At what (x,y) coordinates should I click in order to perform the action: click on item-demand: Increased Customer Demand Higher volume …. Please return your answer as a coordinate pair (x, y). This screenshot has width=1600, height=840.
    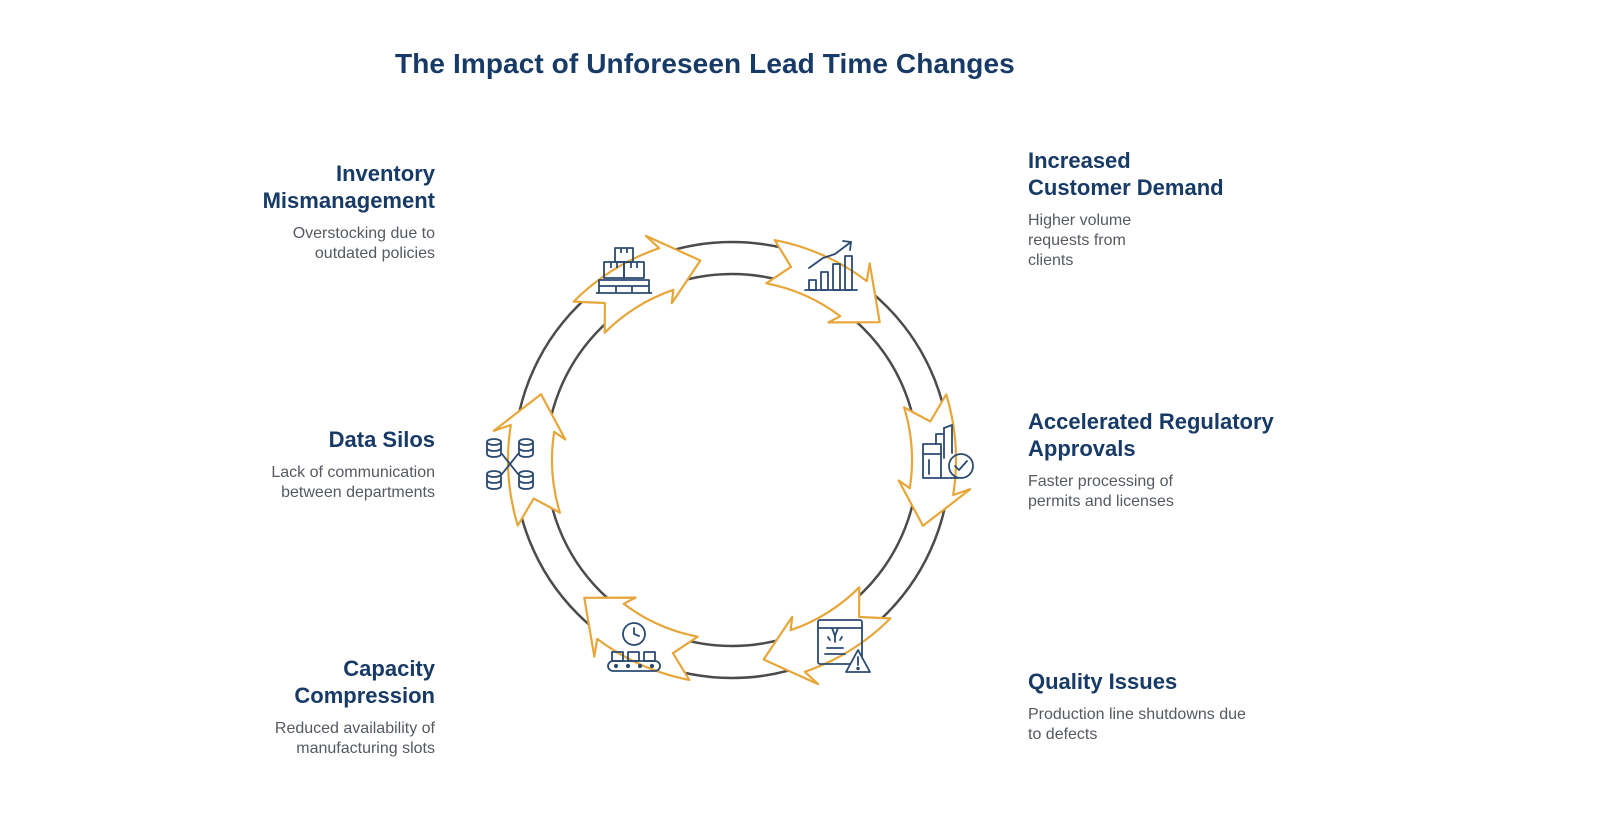
    Looking at the image, I should click on (1188, 209).